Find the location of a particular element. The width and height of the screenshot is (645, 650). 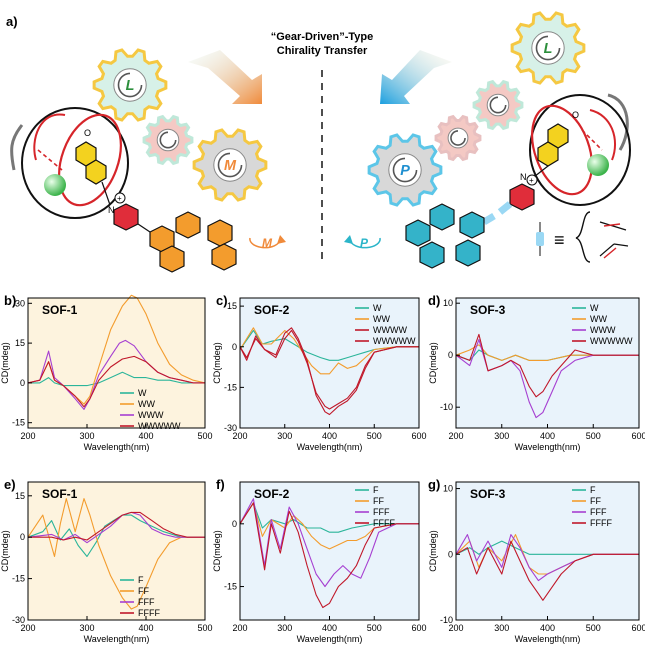

transfer-arrow-right is located at coordinates (416, 77).